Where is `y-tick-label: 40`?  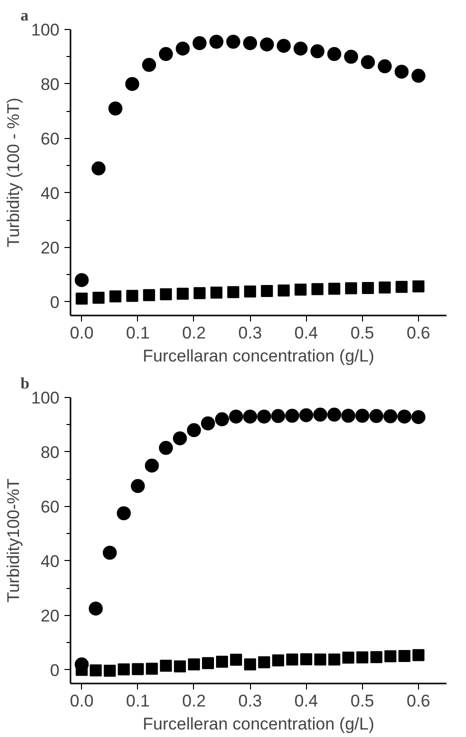
y-tick-label: 40 is located at coordinates (50, 193).